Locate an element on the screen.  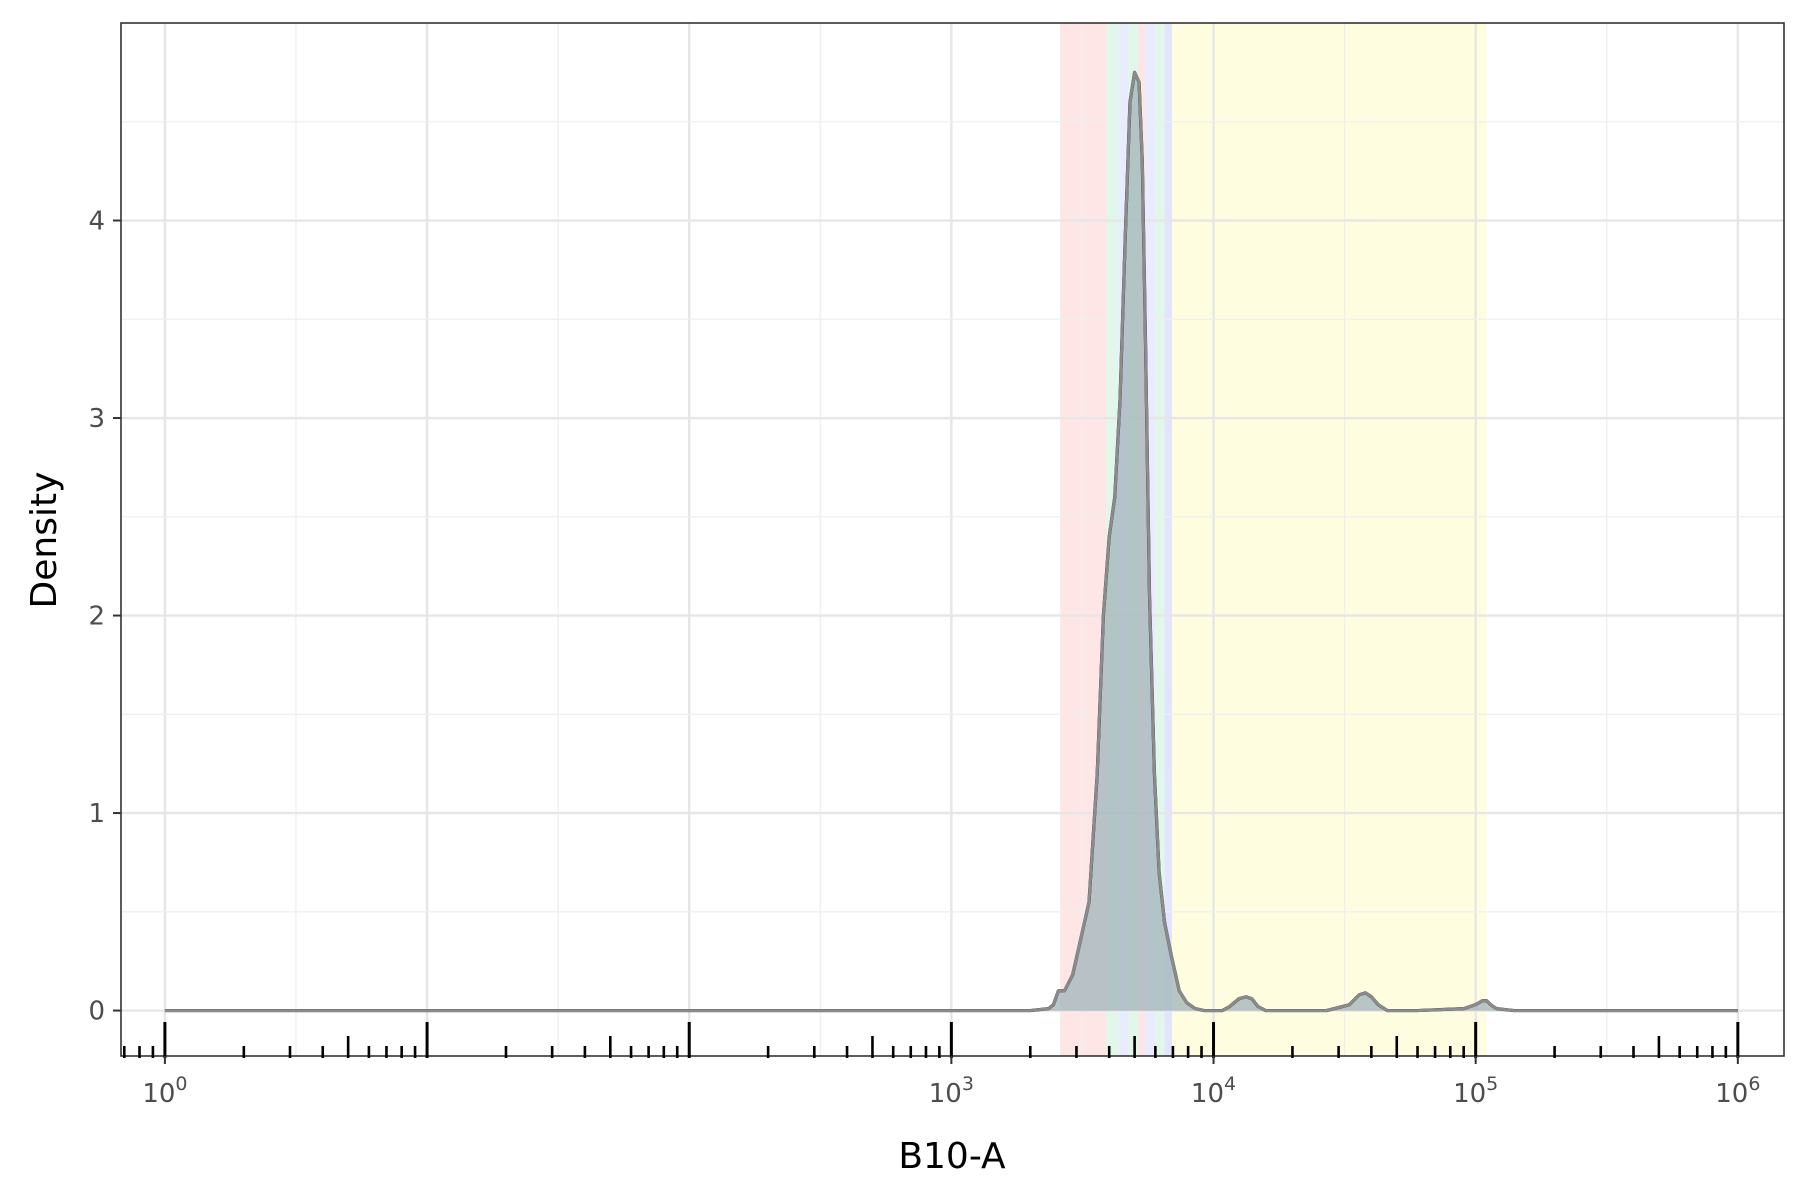
y-tick-label-0: 0 is located at coordinates (96, 1012).